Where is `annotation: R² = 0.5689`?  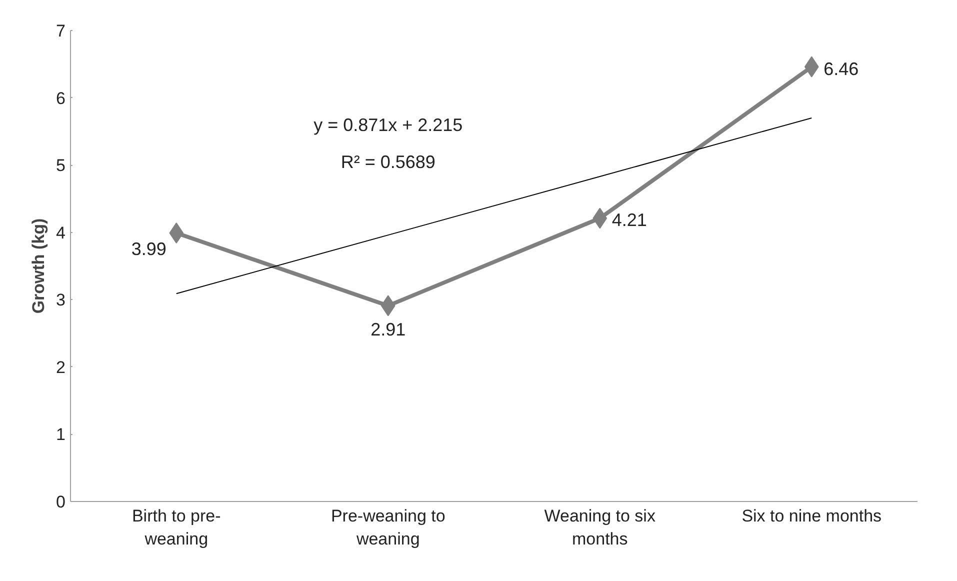 annotation: R² = 0.5689 is located at coordinates (388, 162).